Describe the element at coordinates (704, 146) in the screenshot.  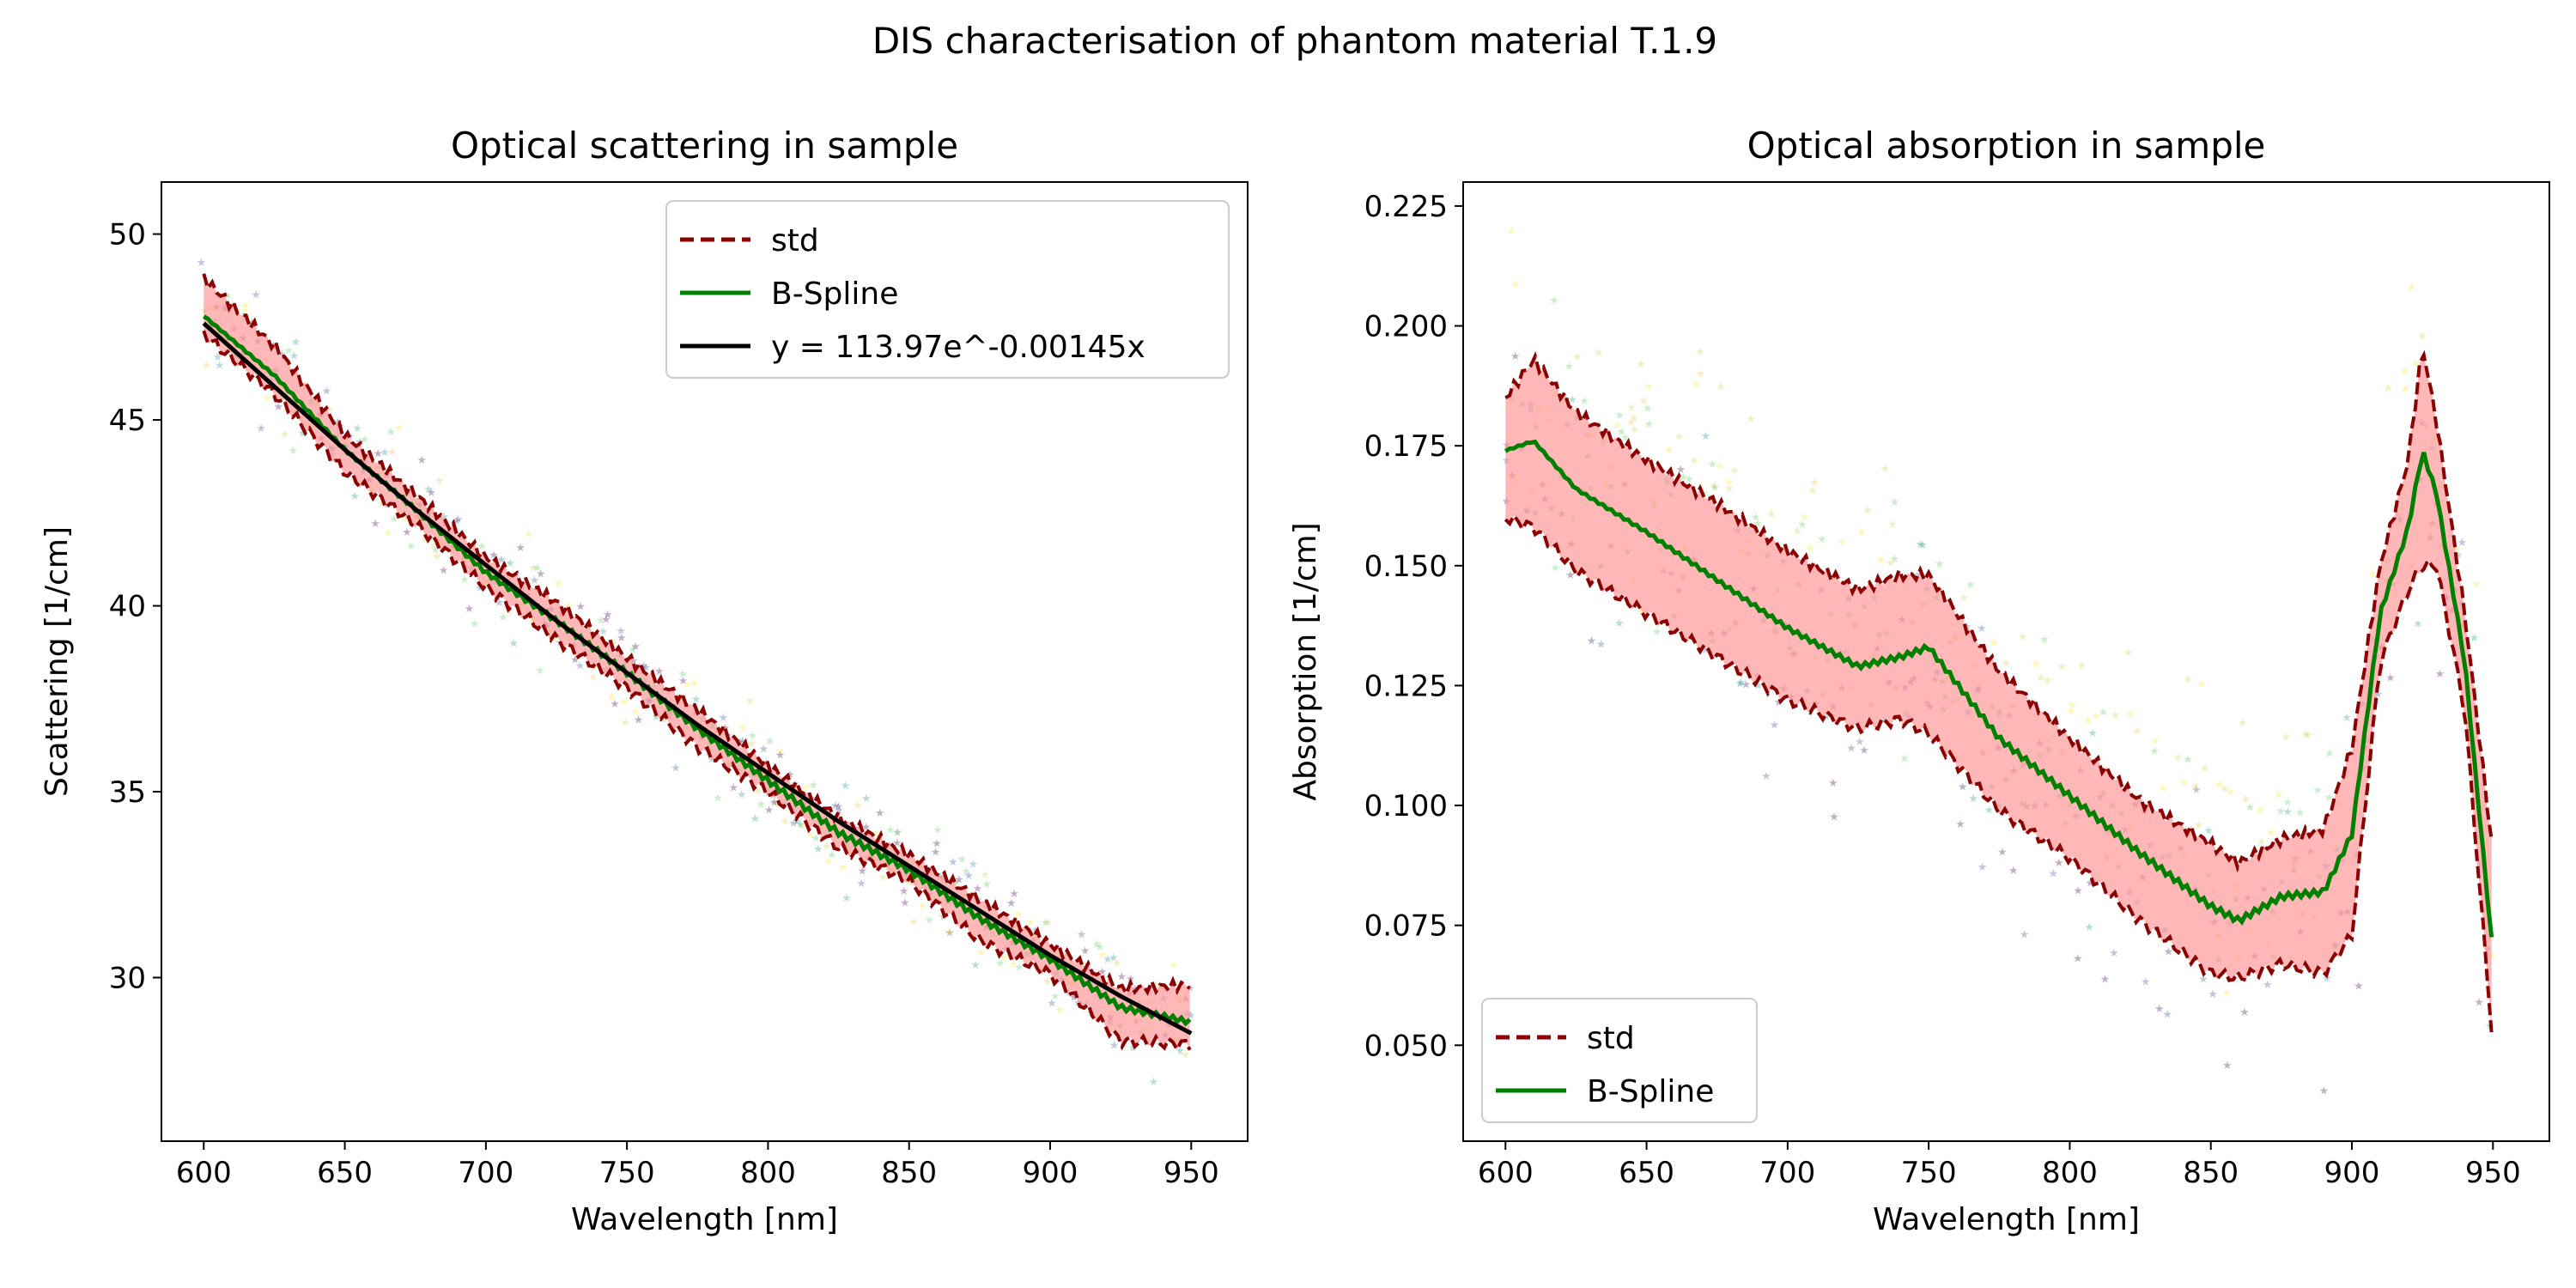
I see `chart-title: Optical scattering in sample` at that location.